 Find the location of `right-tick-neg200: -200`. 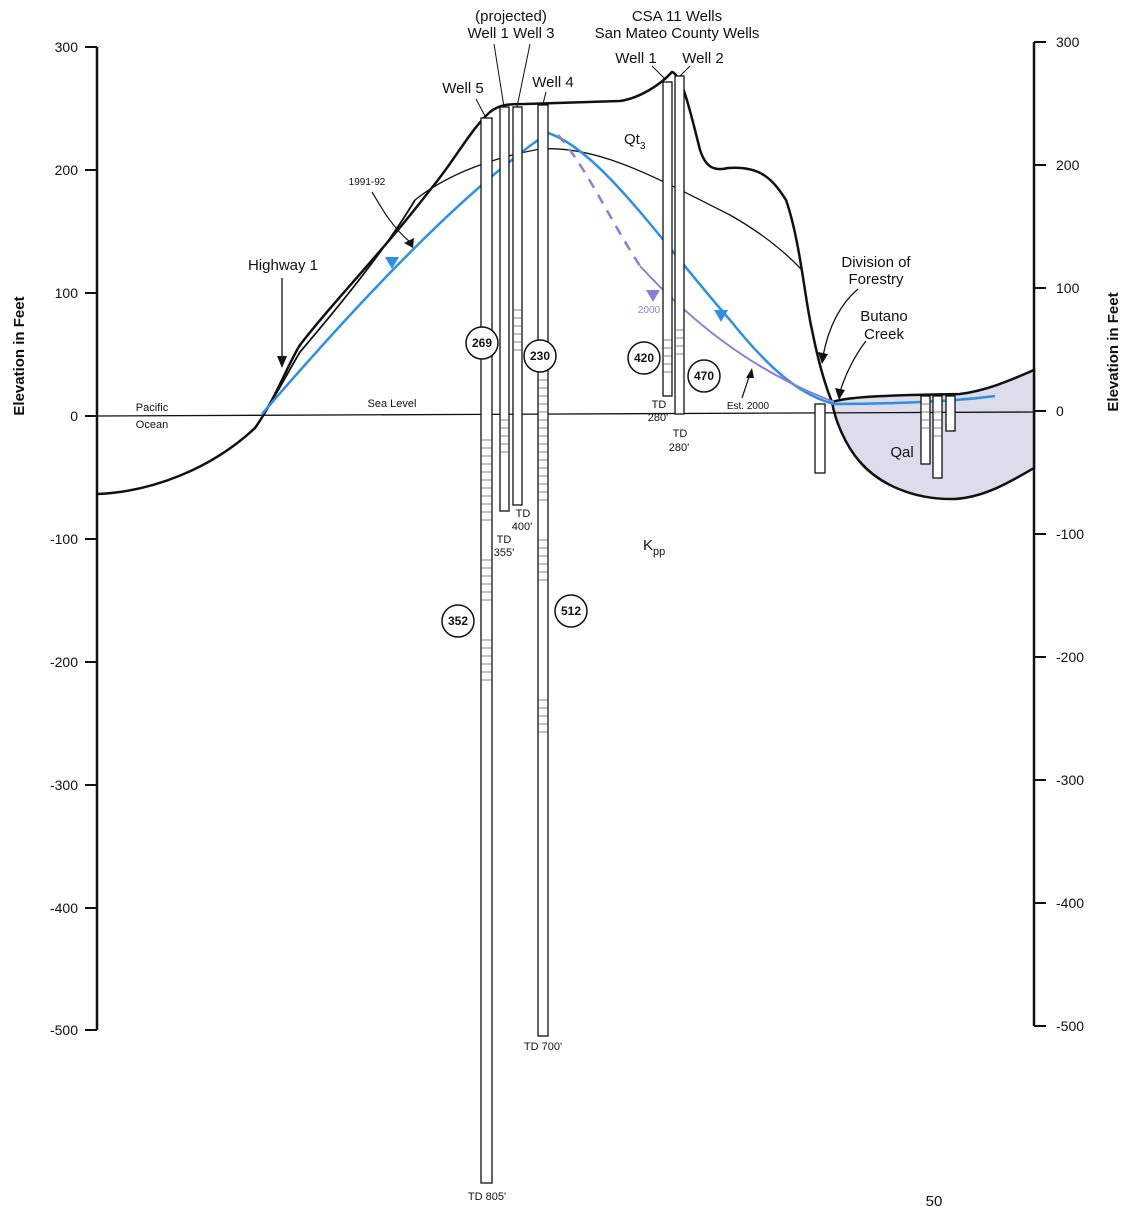

right-tick-neg200: -200 is located at coordinates (1070, 657).